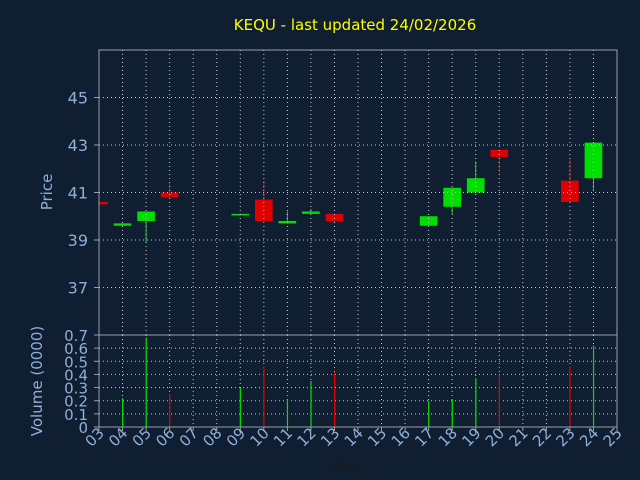 This screenshot has height=480, width=640. Describe the element at coordinates (76, 362) in the screenshot. I see `y-tick-label: 0.5` at that location.